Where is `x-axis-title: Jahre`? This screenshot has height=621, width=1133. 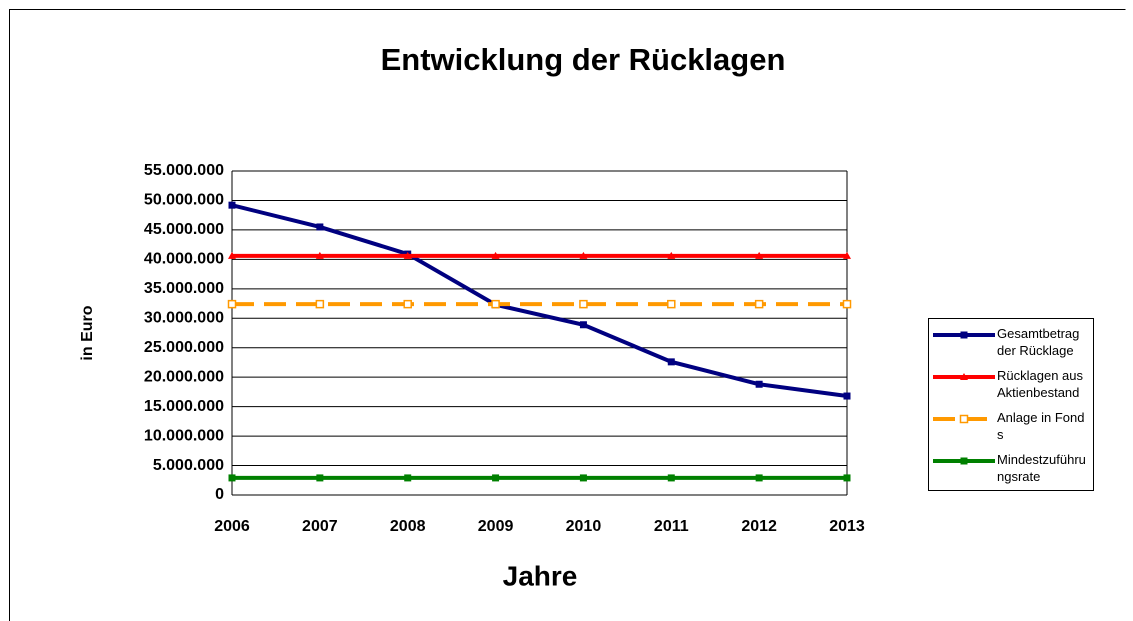
x-axis-title: Jahre is located at coordinates (540, 575).